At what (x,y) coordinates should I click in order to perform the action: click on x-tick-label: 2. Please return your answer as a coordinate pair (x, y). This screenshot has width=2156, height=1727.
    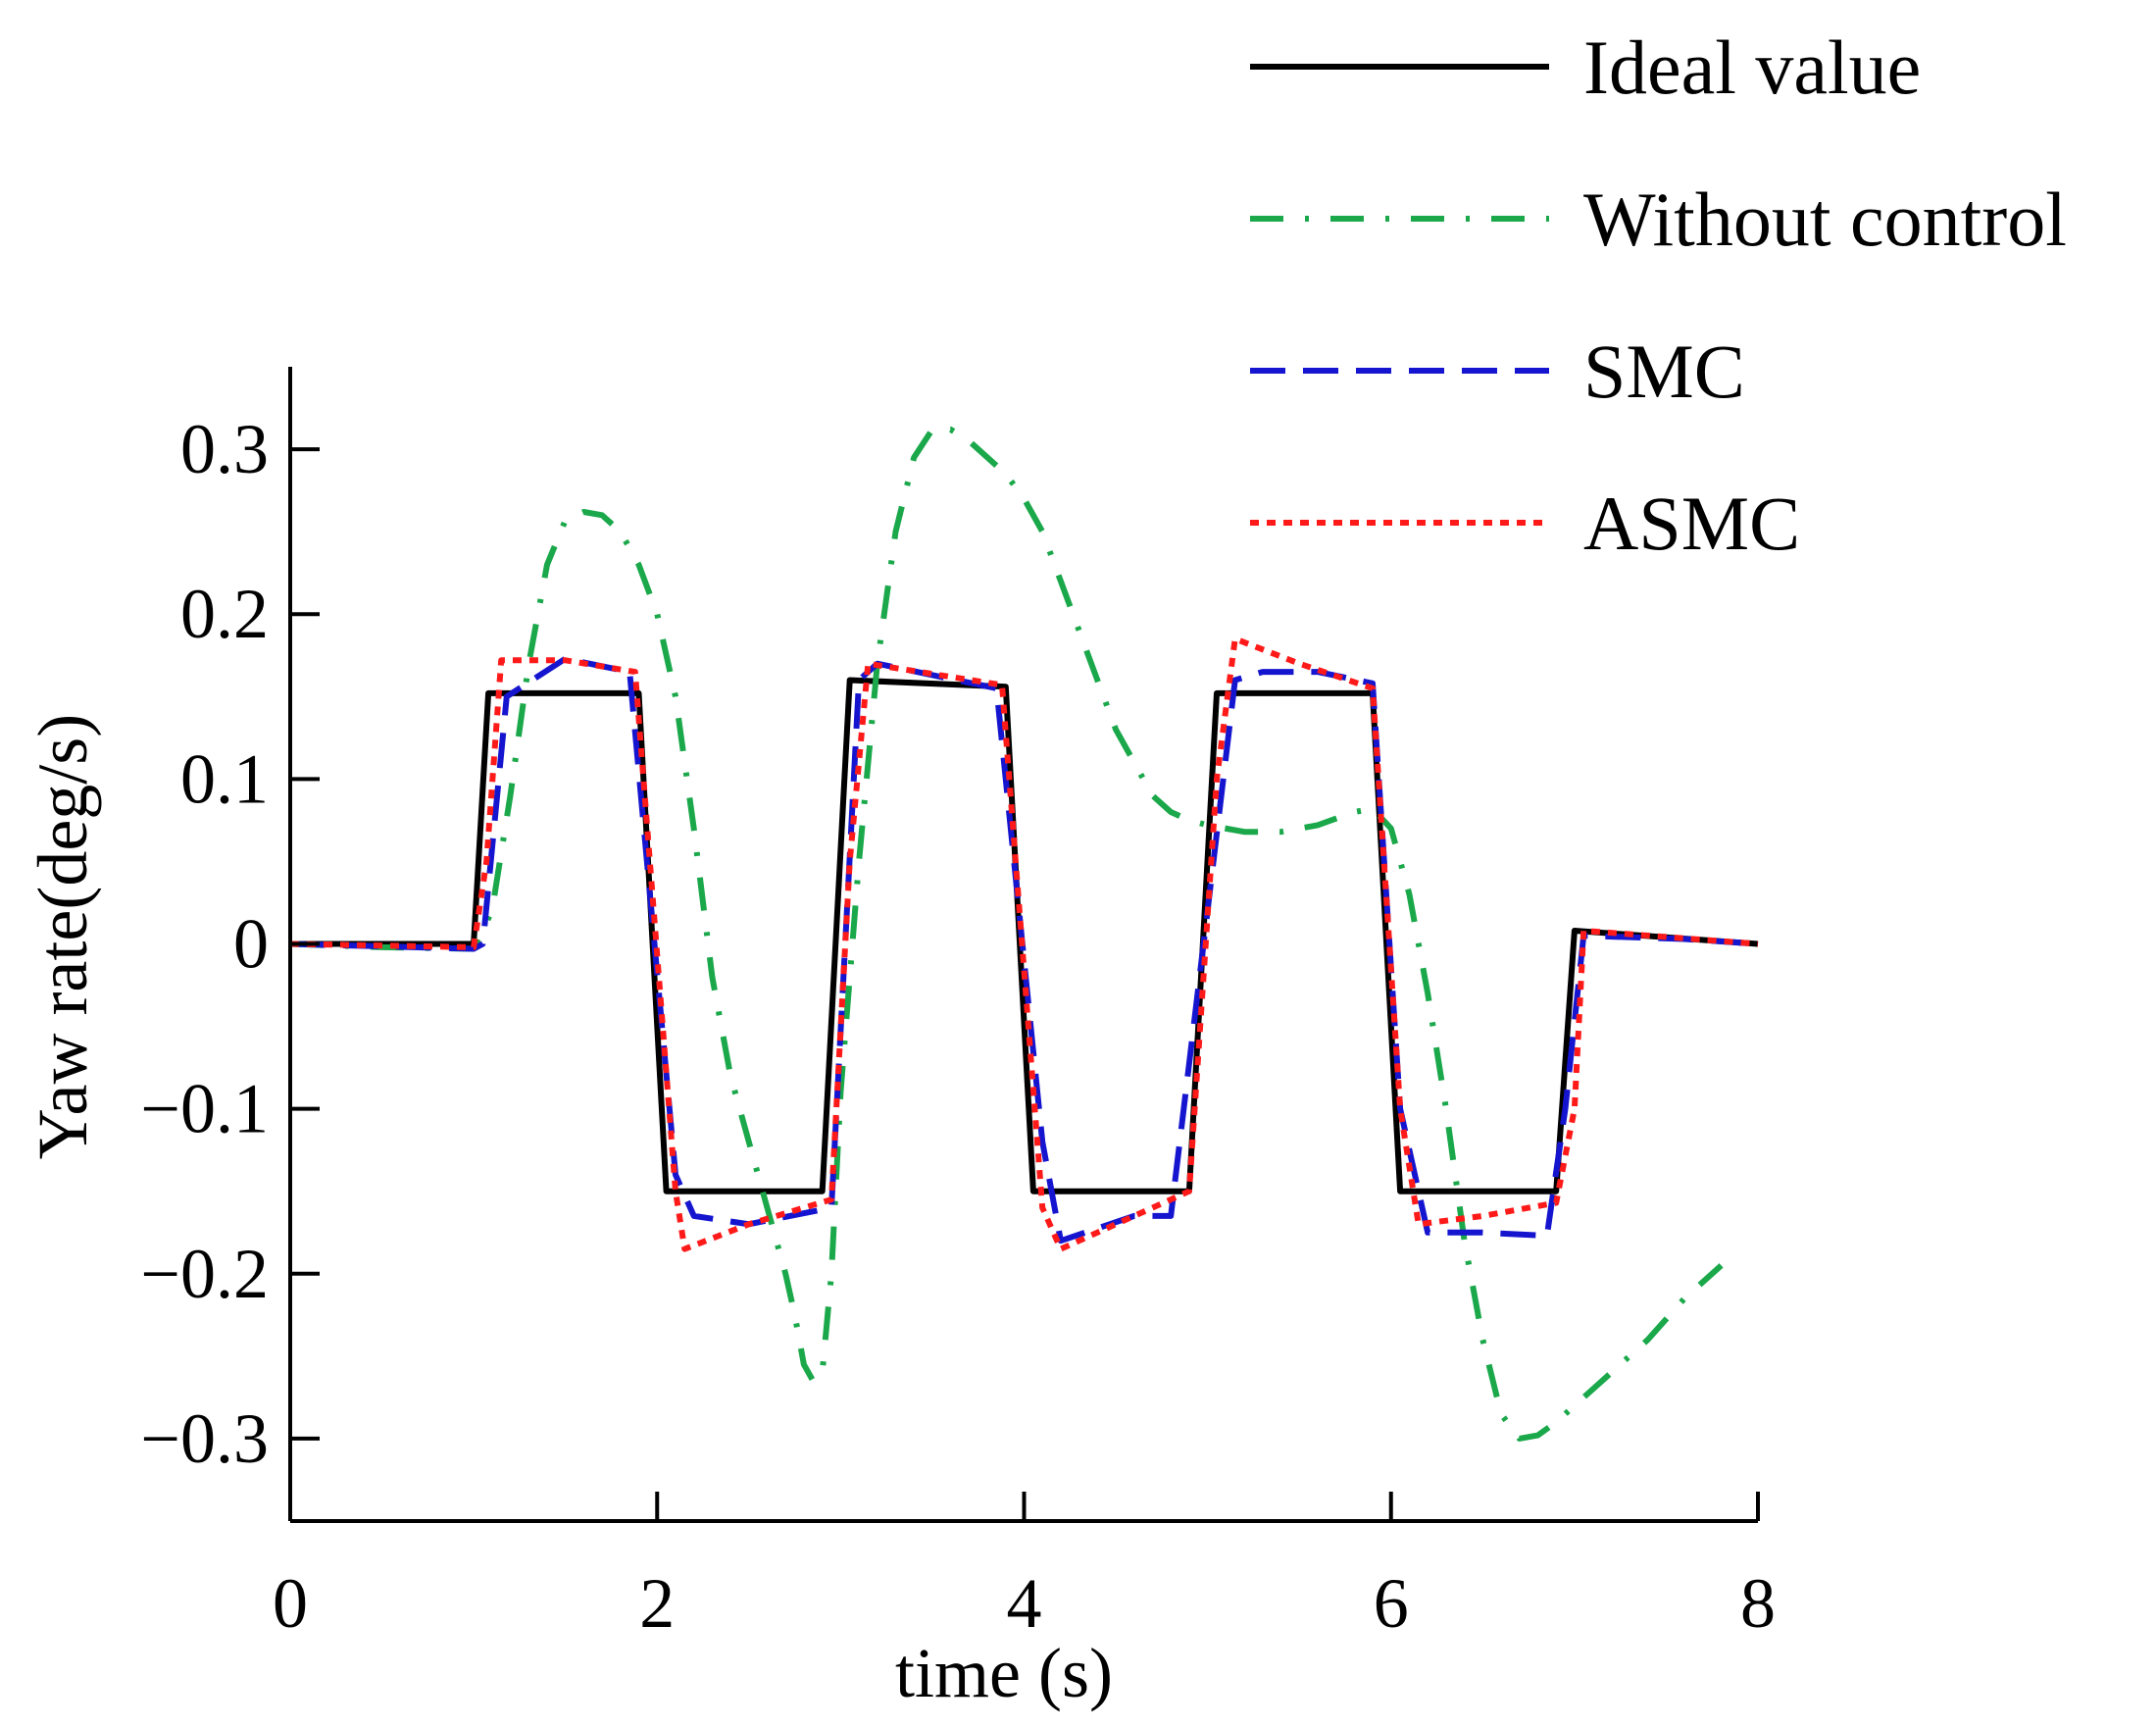
    Looking at the image, I should click on (657, 1603).